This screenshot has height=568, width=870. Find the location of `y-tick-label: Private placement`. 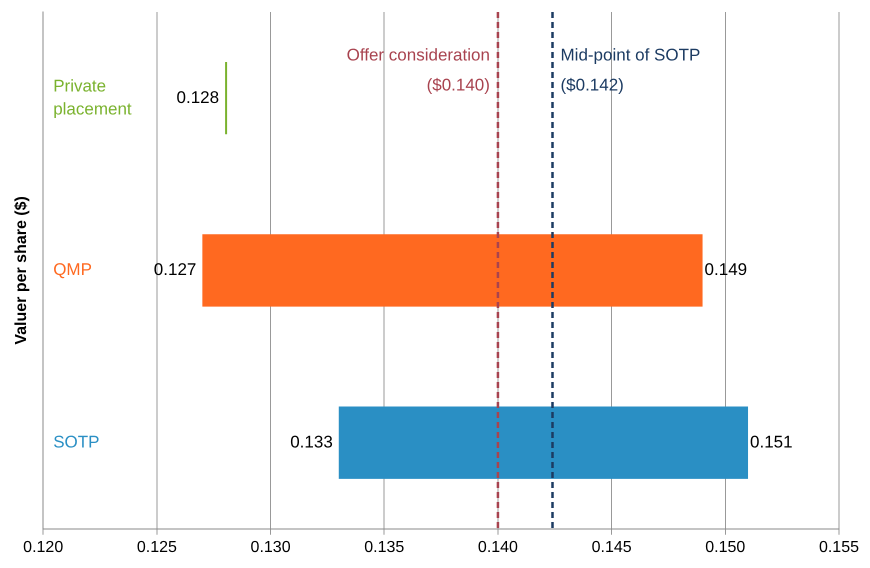

y-tick-label: Private placement is located at coordinates (92, 97).